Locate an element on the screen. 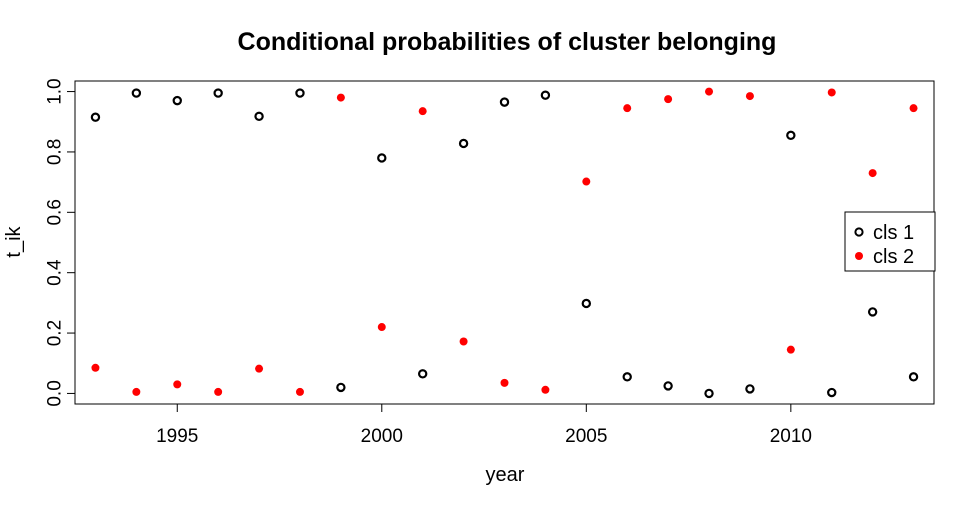 The height and width of the screenshot is (506, 975). y-axis-label: t_ik is located at coordinates (14, 241).